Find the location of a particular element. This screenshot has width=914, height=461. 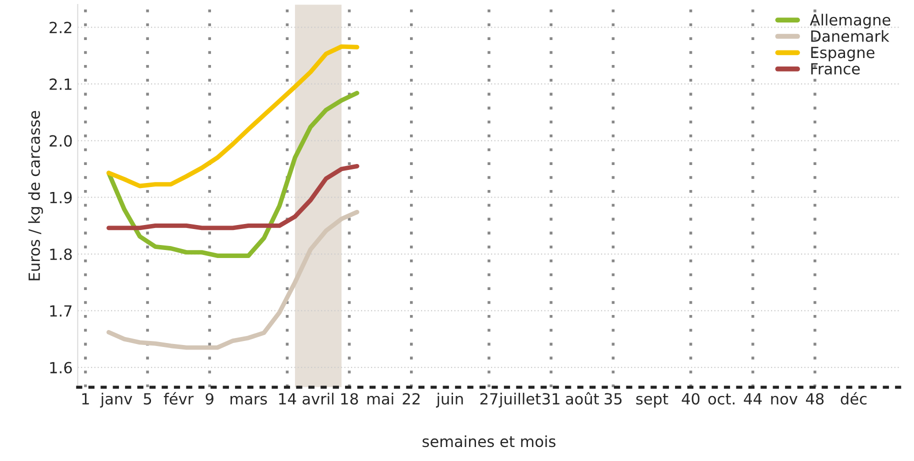

x-tick-label: 14 is located at coordinates (287, 398).